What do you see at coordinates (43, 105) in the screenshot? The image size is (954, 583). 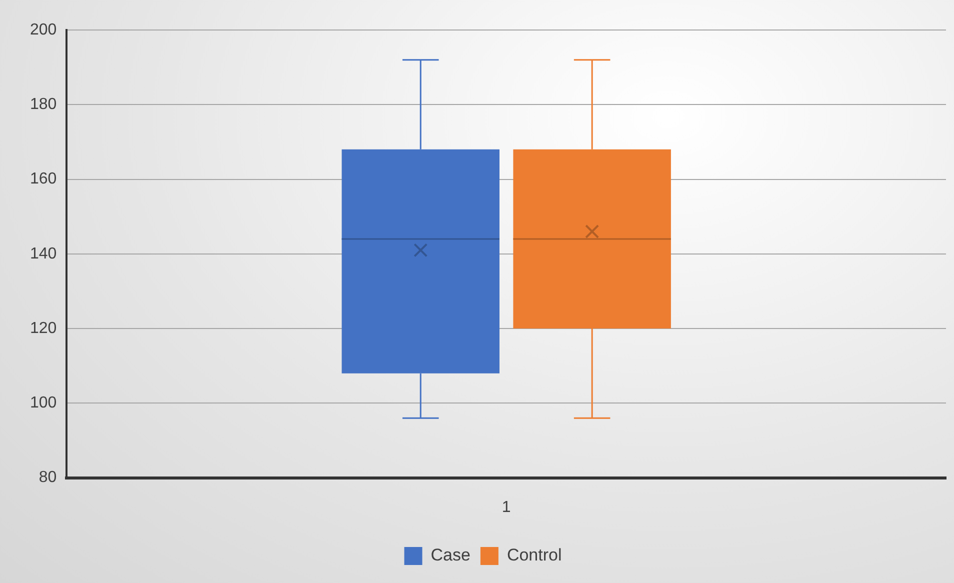 I see `y-tick-label: 180` at bounding box center [43, 105].